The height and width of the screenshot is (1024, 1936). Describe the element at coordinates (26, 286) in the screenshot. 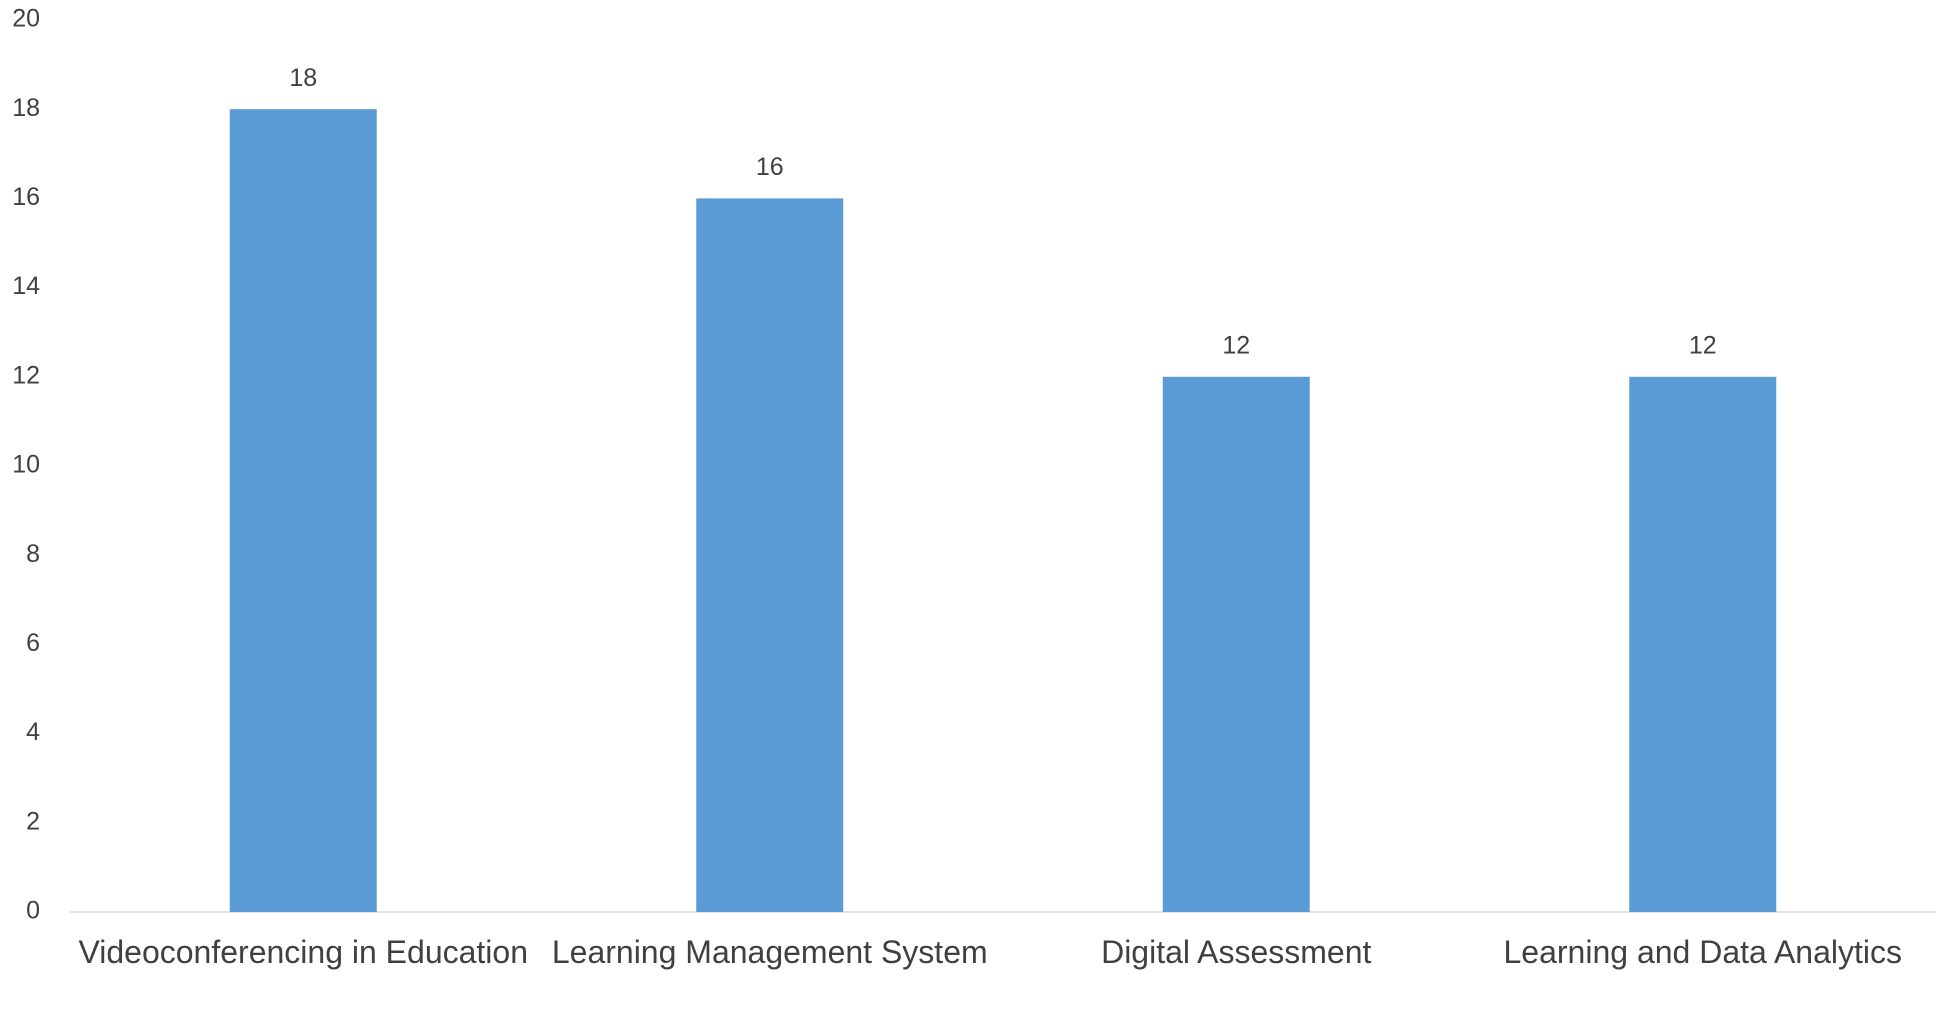

I see `y-tick-label: 14` at that location.